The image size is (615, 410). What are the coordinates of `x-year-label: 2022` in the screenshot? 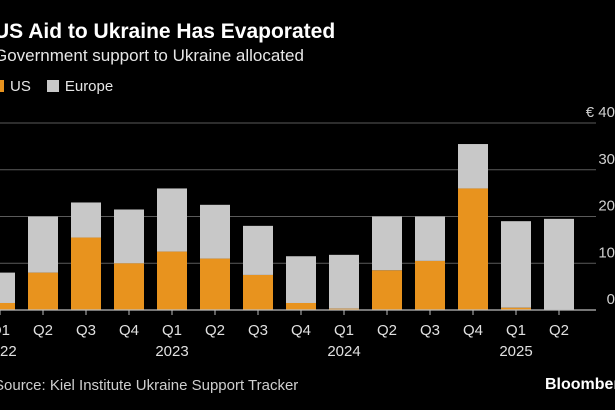 It's located at (8, 351).